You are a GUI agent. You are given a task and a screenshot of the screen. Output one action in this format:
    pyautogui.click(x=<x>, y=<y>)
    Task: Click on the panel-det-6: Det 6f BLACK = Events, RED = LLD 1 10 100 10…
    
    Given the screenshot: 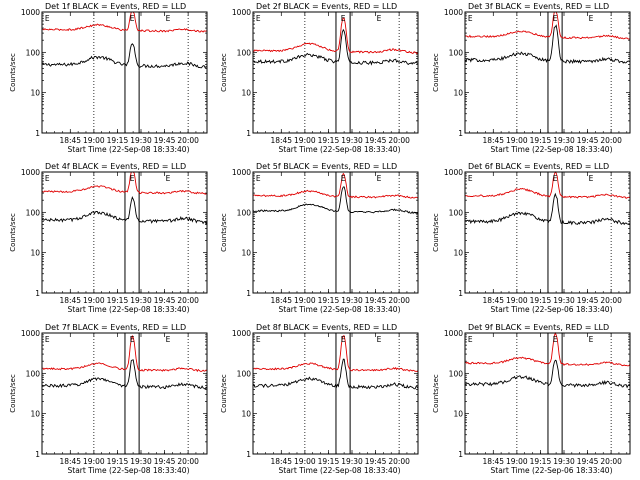 What is the action you would take?
    pyautogui.click(x=531, y=238)
    